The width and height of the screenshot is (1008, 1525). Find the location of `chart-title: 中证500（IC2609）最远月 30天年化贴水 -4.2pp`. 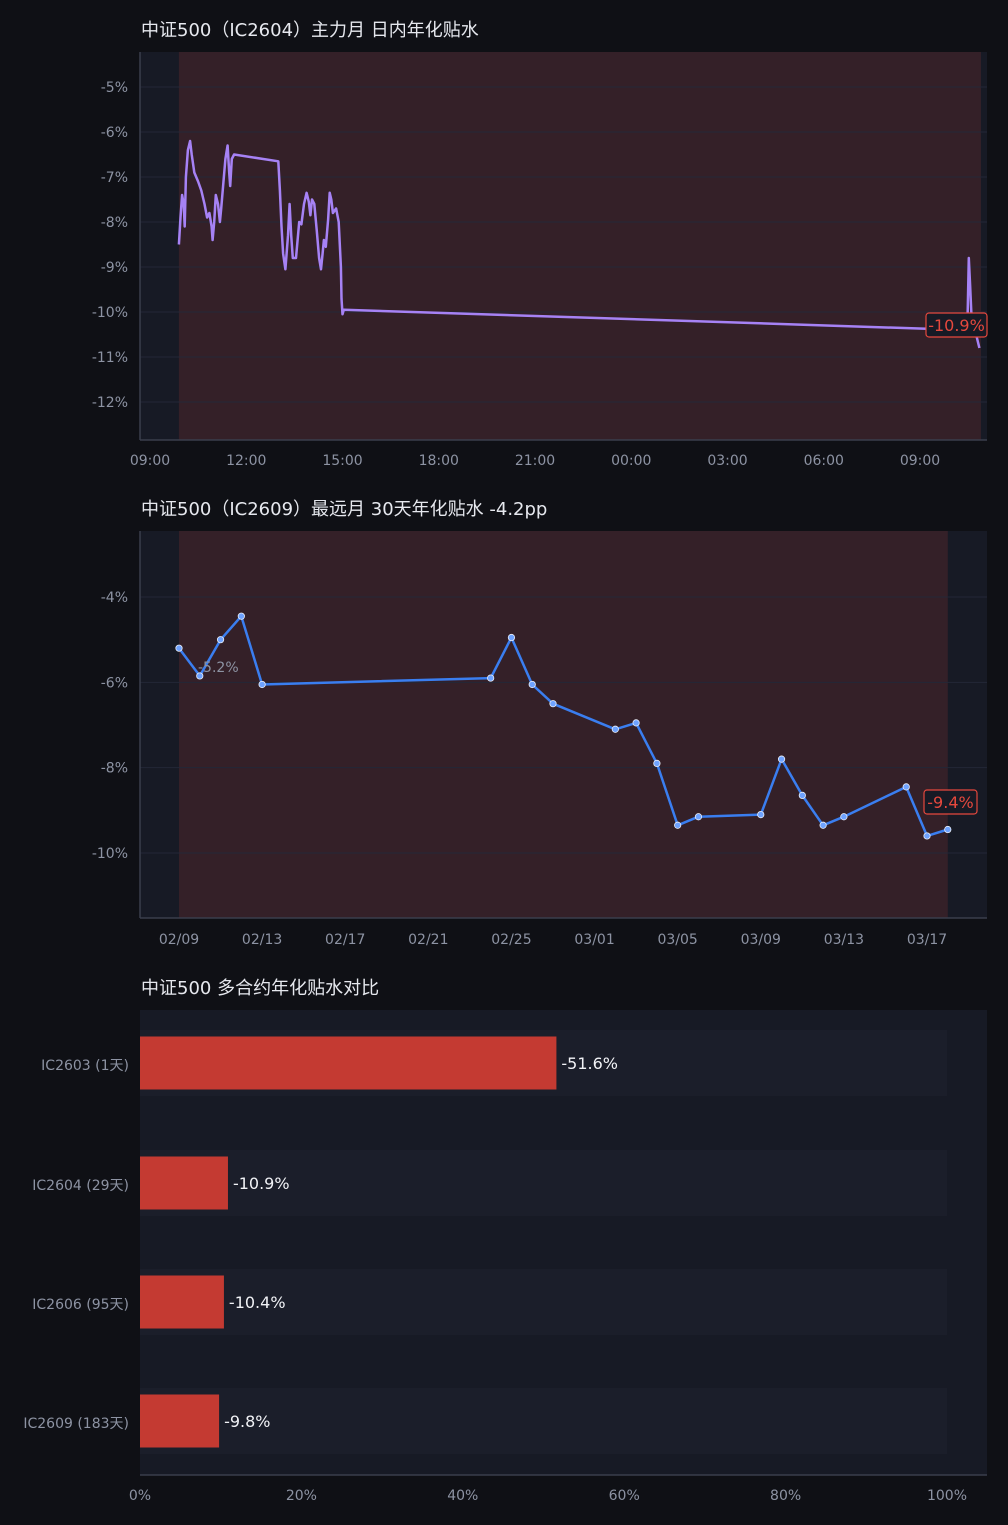

chart-title: 中证500（IC2609）最远月 30天年化贴水 -4.2pp is located at coordinates (344, 509).